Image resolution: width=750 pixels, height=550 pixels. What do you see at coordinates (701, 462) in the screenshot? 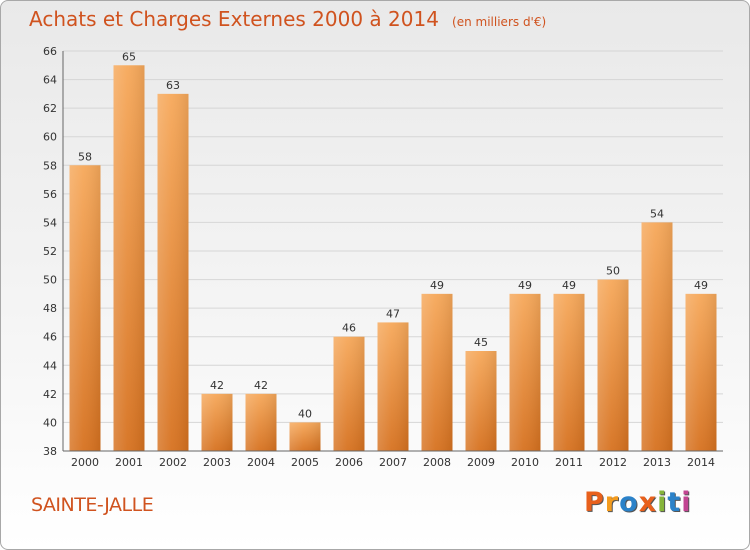
I see `x-tick-label-2014: 2014` at bounding box center [701, 462].